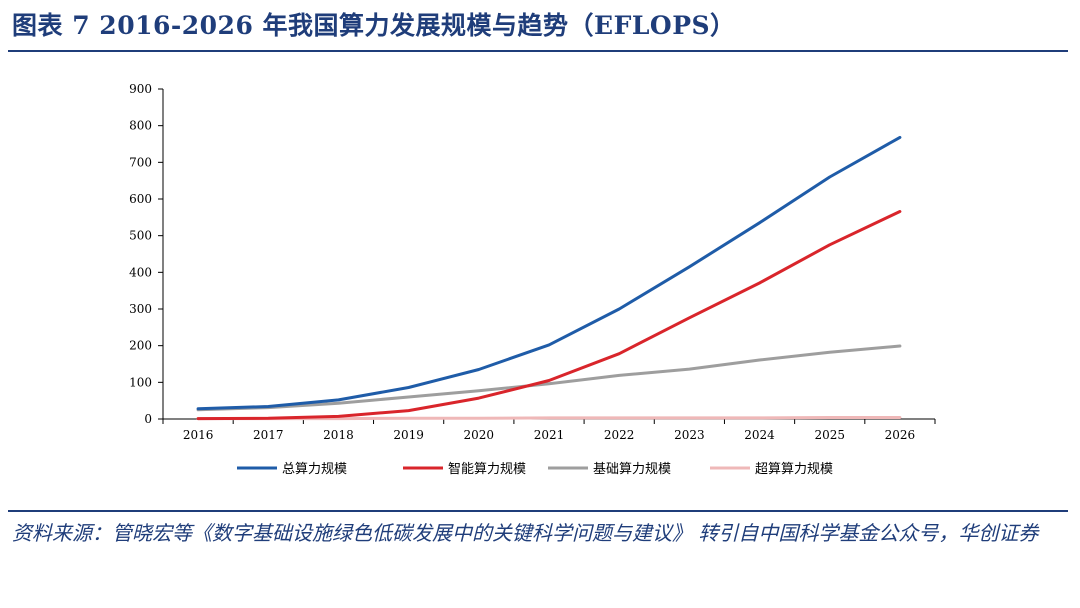 This screenshot has height=608, width=1080. I want to click on x-tick-label: 2025, so click(829, 435).